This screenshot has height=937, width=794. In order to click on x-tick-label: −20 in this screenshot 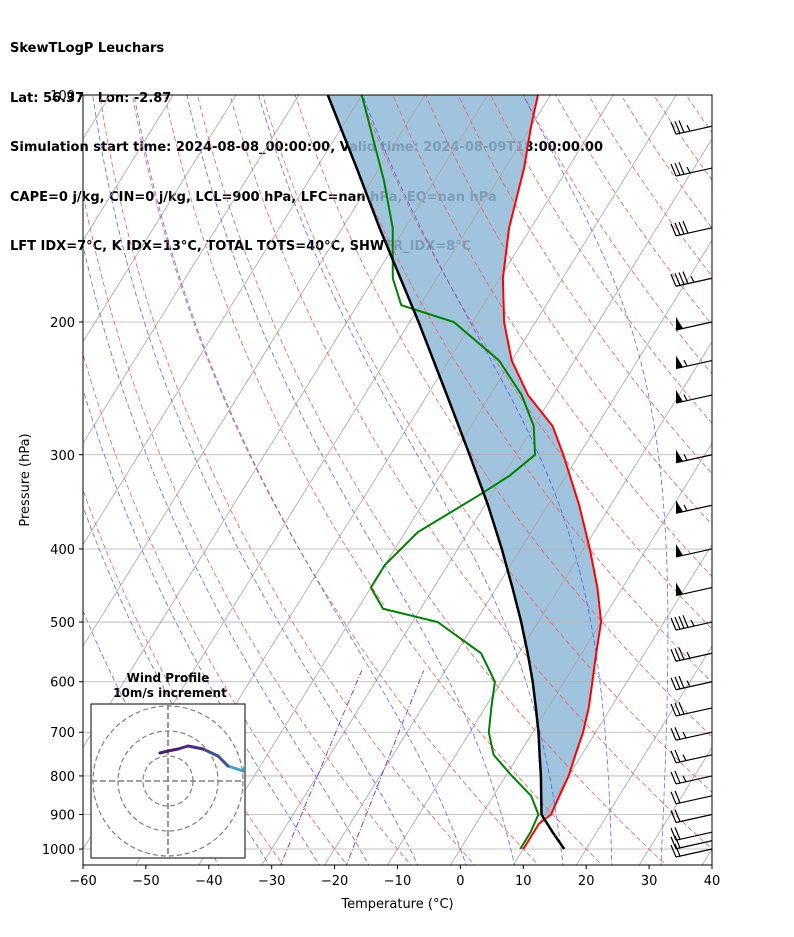, I will do `click(334, 881)`.